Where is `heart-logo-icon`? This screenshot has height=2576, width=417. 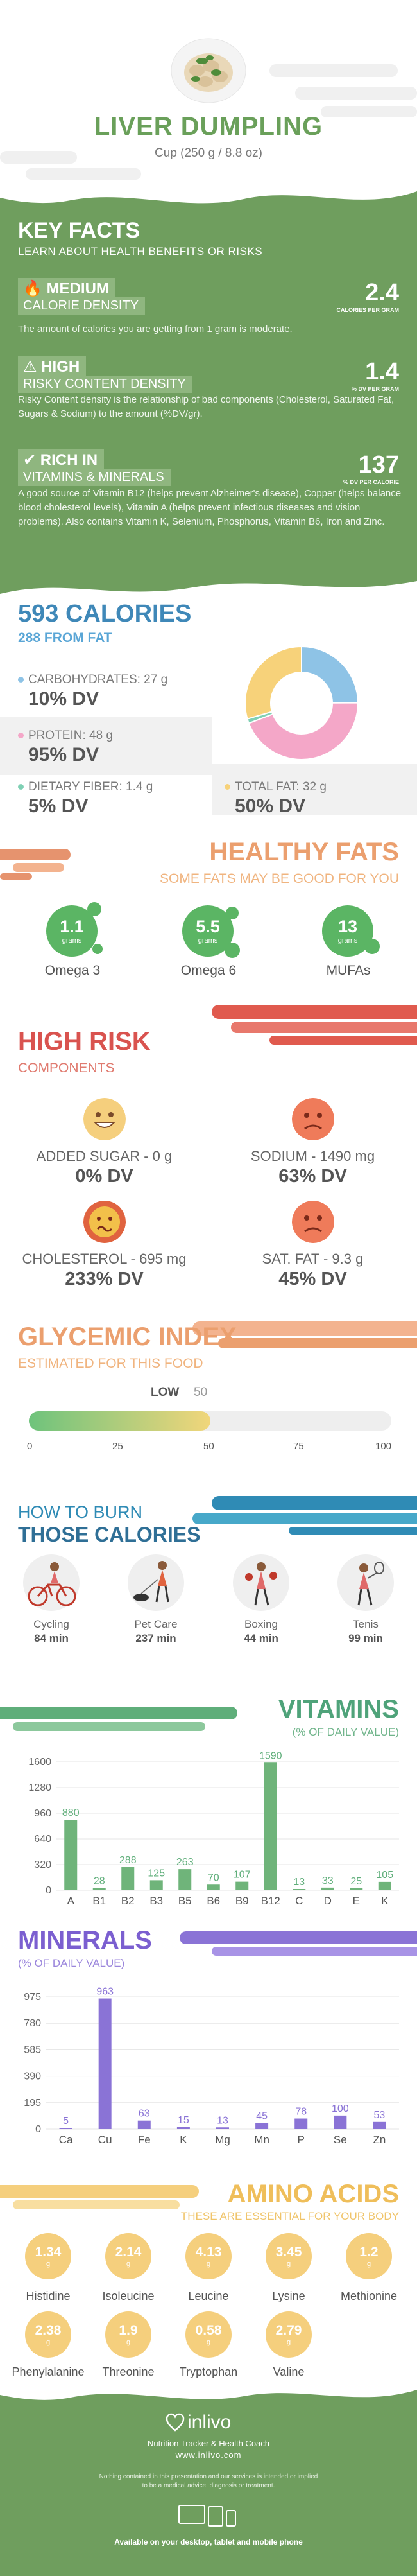 heart-logo-icon is located at coordinates (175, 2422).